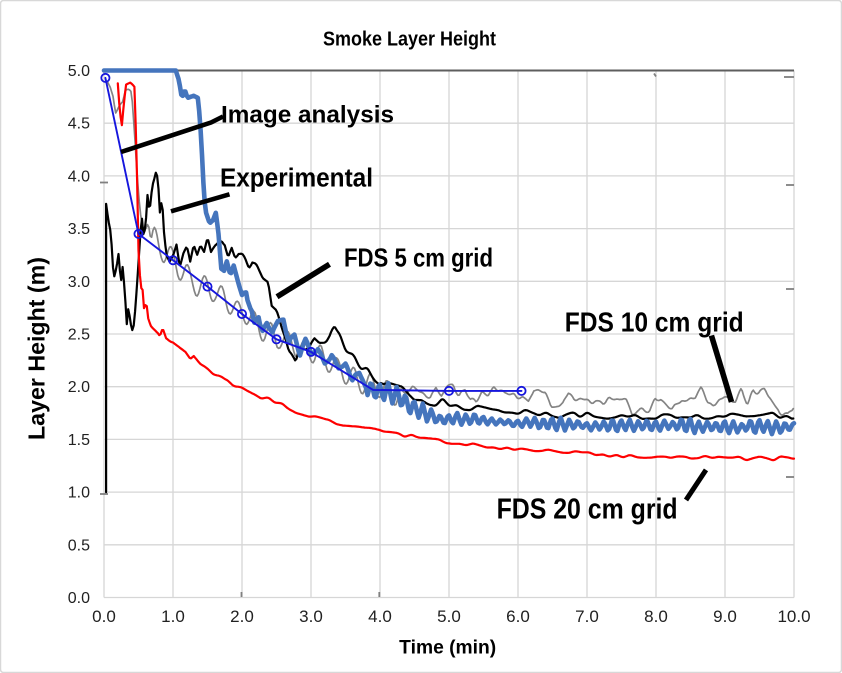 Image resolution: width=842 pixels, height=673 pixels. Describe the element at coordinates (79, 124) in the screenshot. I see `svg-text: 4.5` at that location.